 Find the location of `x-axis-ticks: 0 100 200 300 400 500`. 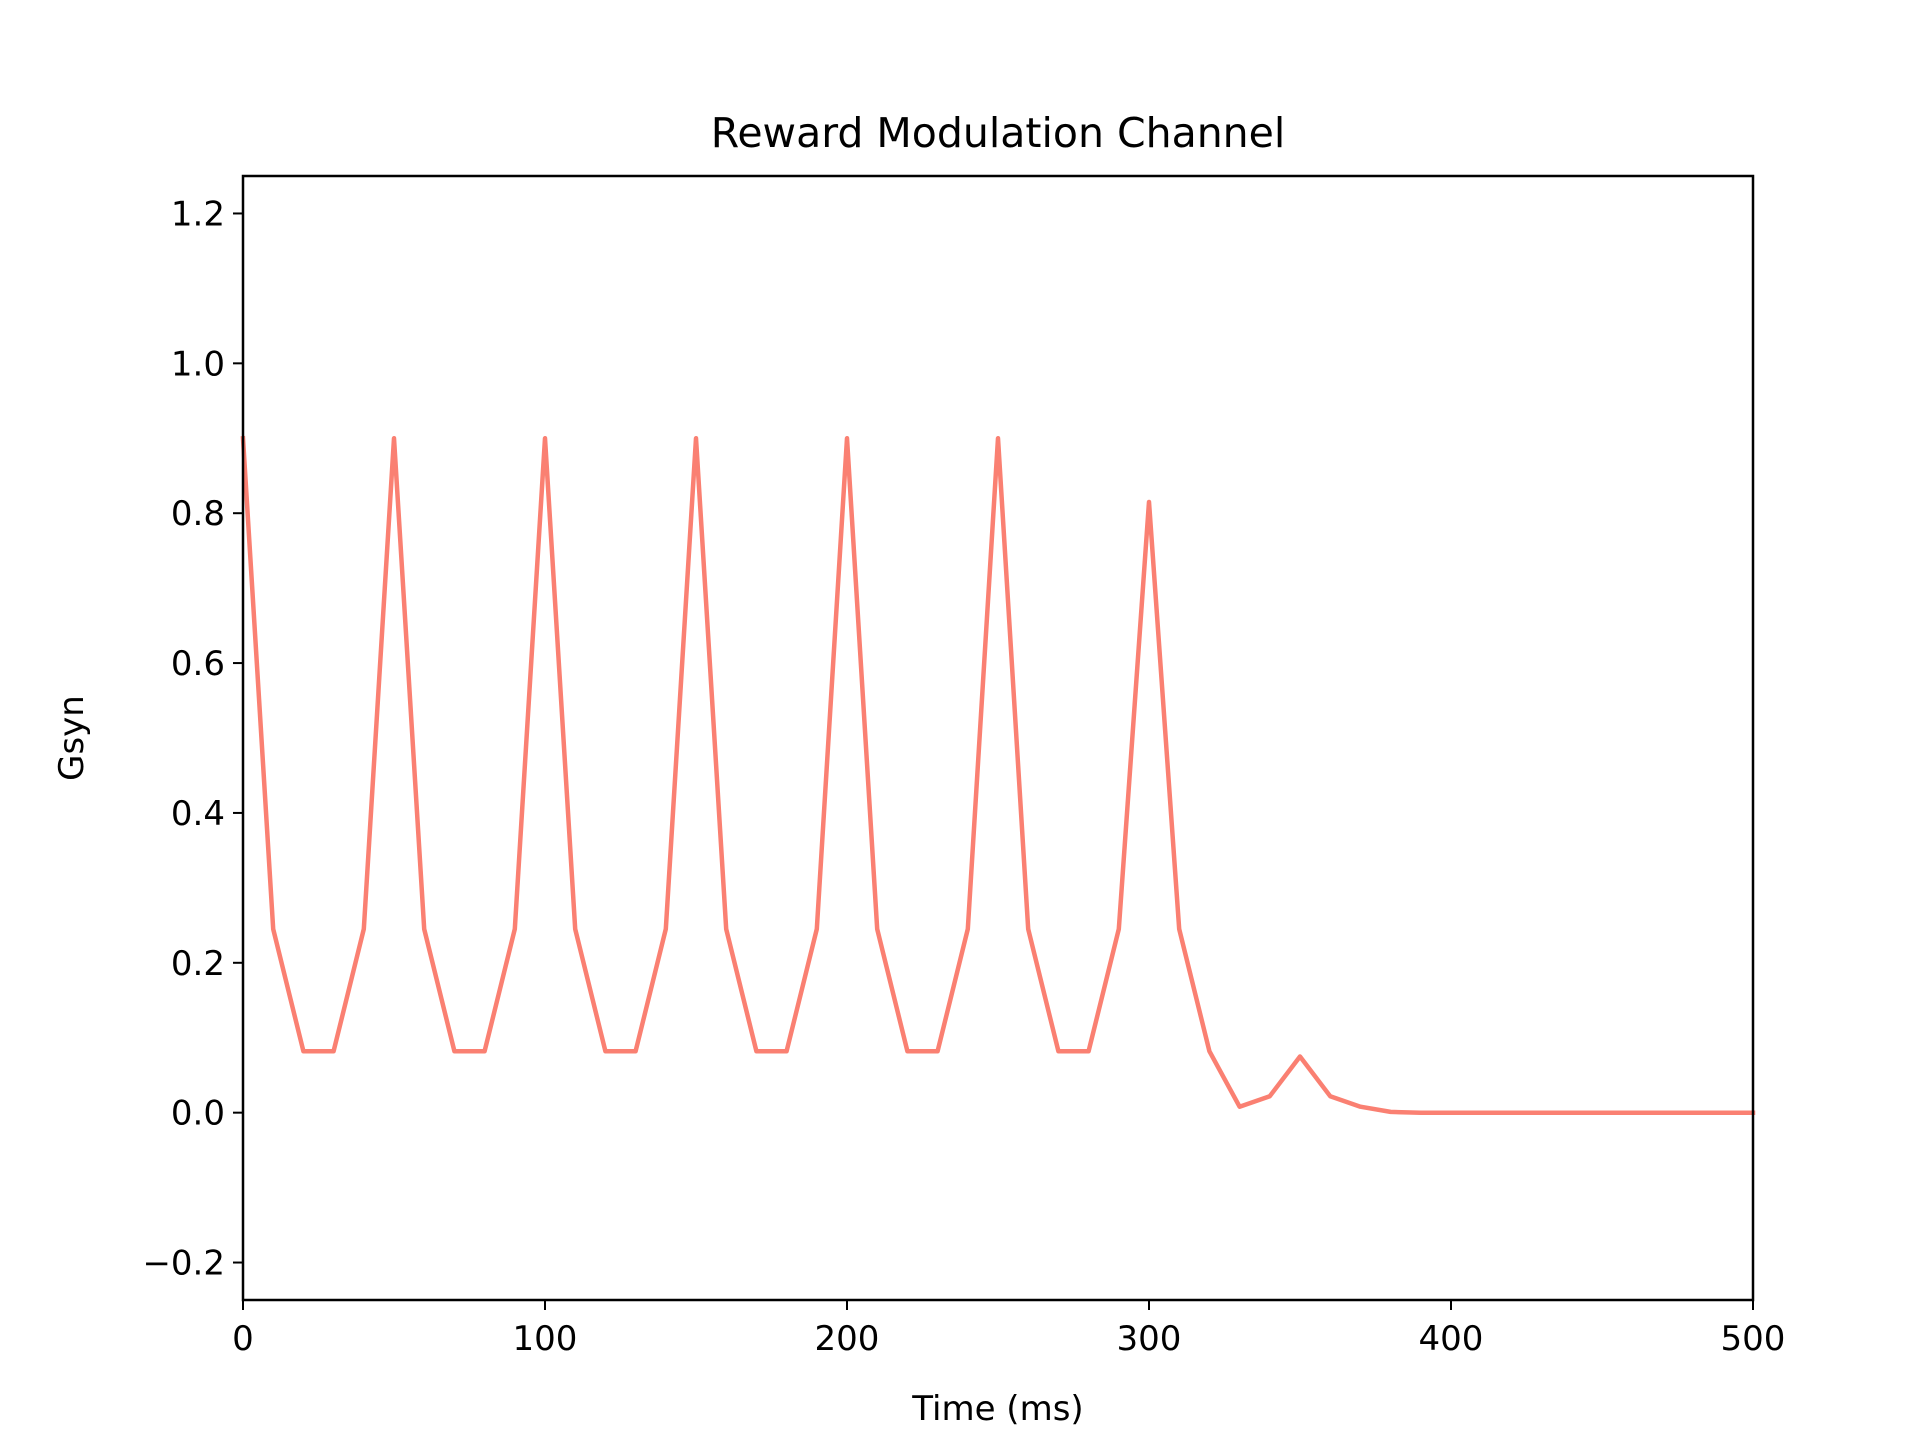

x-axis-ticks: 0 100 200 300 400 500 is located at coordinates (1008, 1329).